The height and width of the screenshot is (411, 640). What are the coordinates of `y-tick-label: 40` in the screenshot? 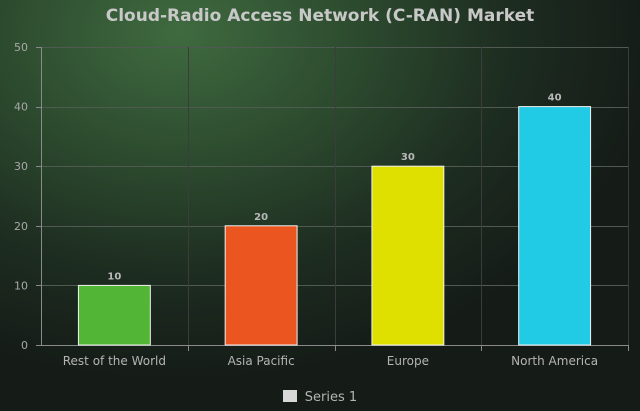 It's located at (21, 107).